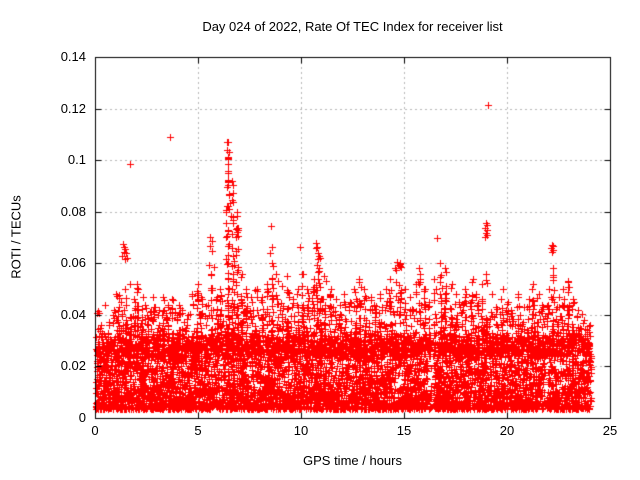 The width and height of the screenshot is (640, 480). Describe the element at coordinates (82, 417) in the screenshot. I see `y-tick-label: 0` at that location.